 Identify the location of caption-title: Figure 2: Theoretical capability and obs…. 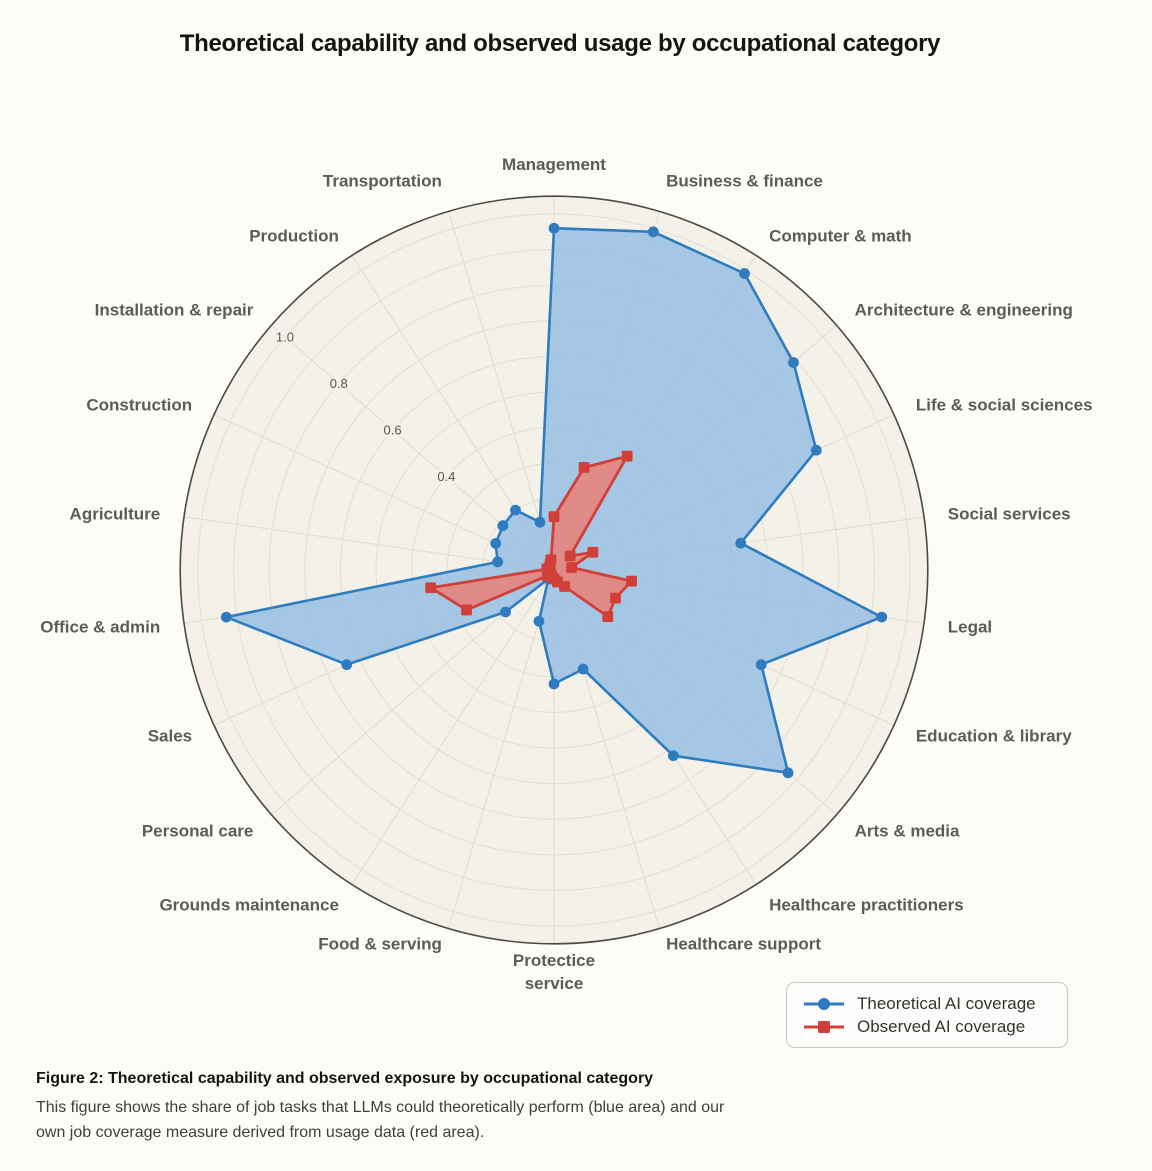
(345, 1078).